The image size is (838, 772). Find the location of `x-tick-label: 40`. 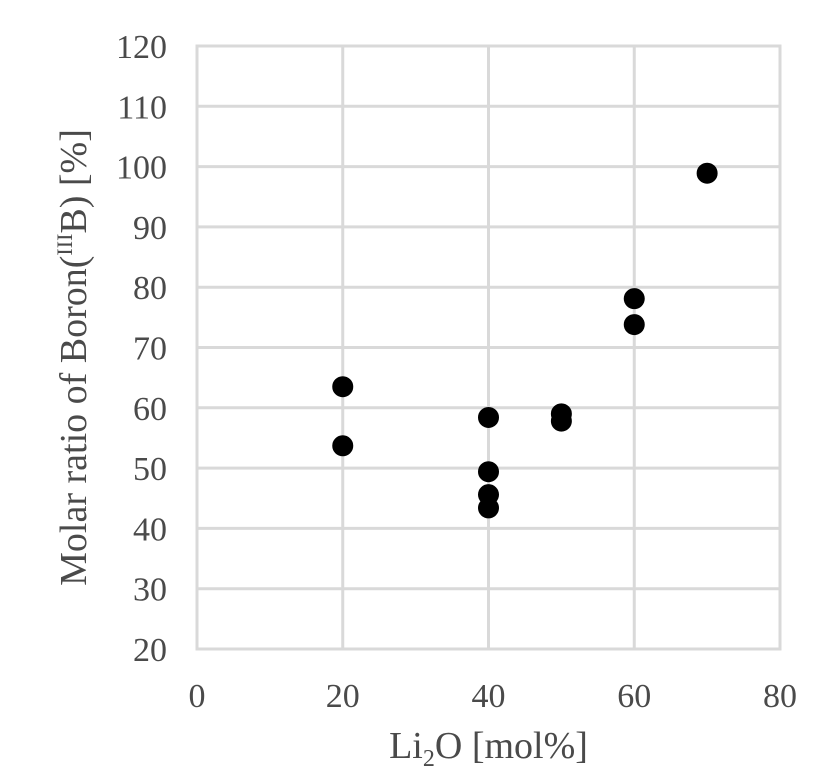

x-tick-label: 40 is located at coordinates (489, 696).